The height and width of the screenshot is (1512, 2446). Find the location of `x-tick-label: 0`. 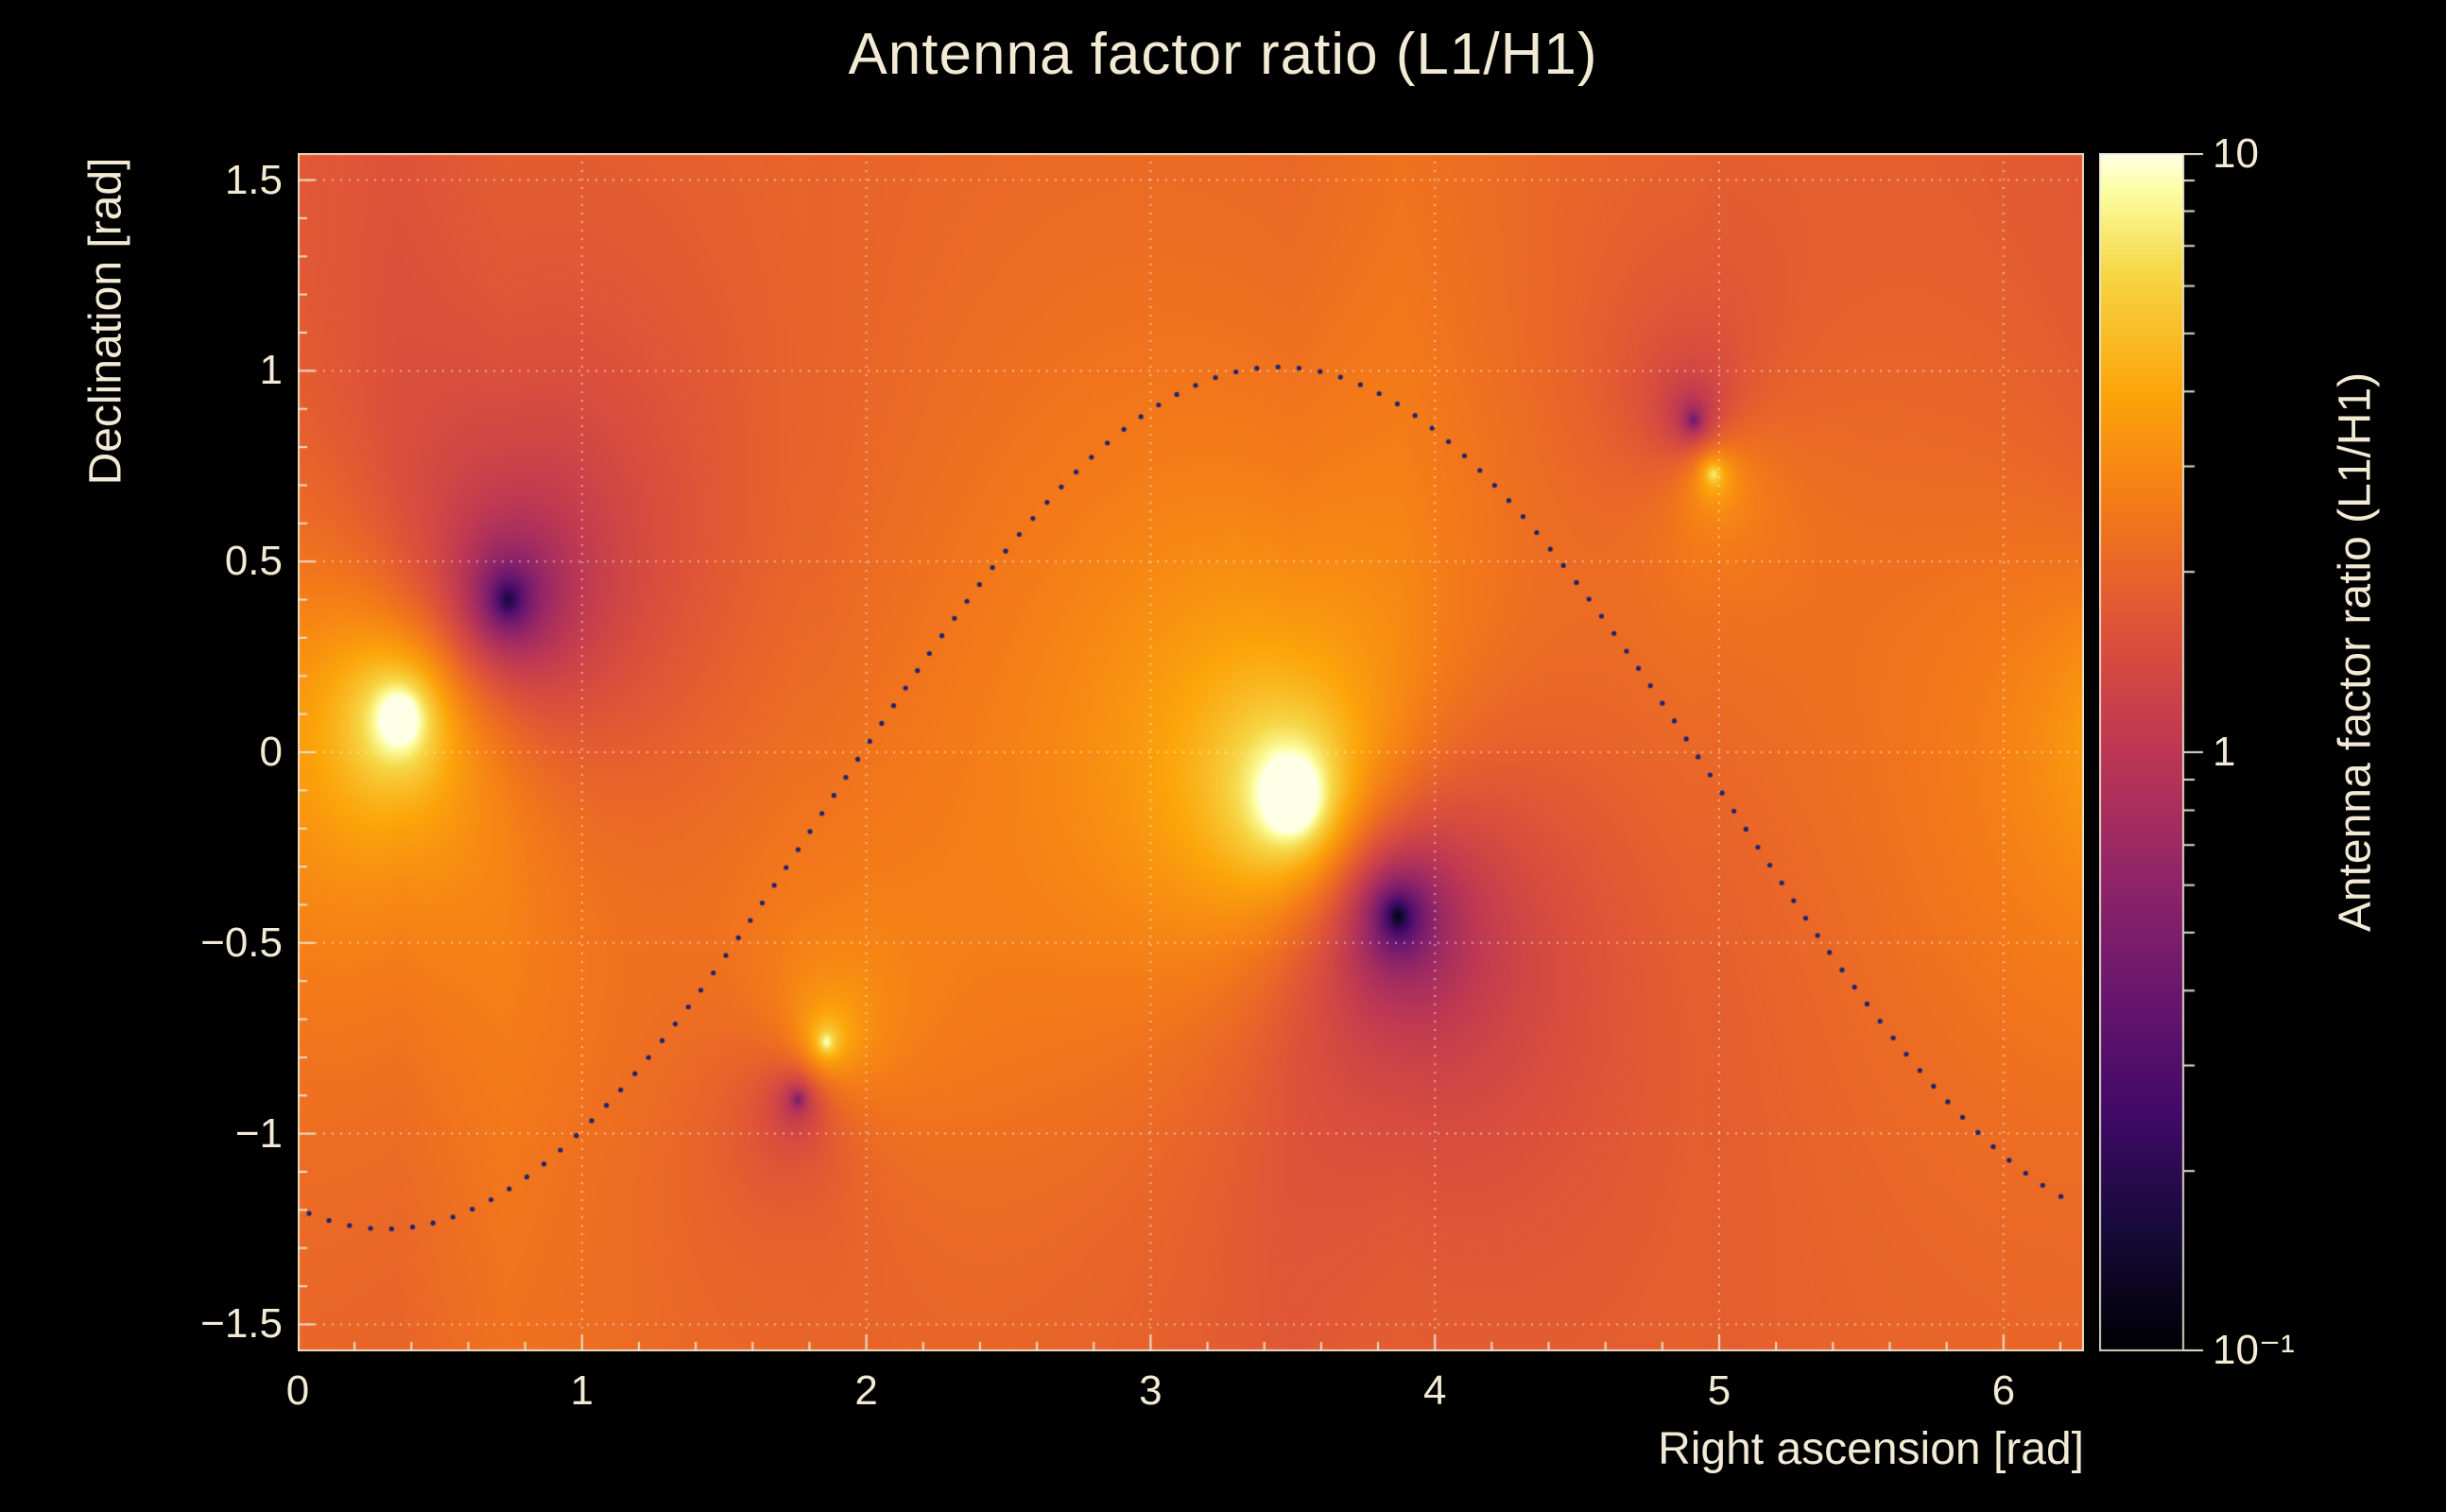

x-tick-label: 0 is located at coordinates (297, 1390).